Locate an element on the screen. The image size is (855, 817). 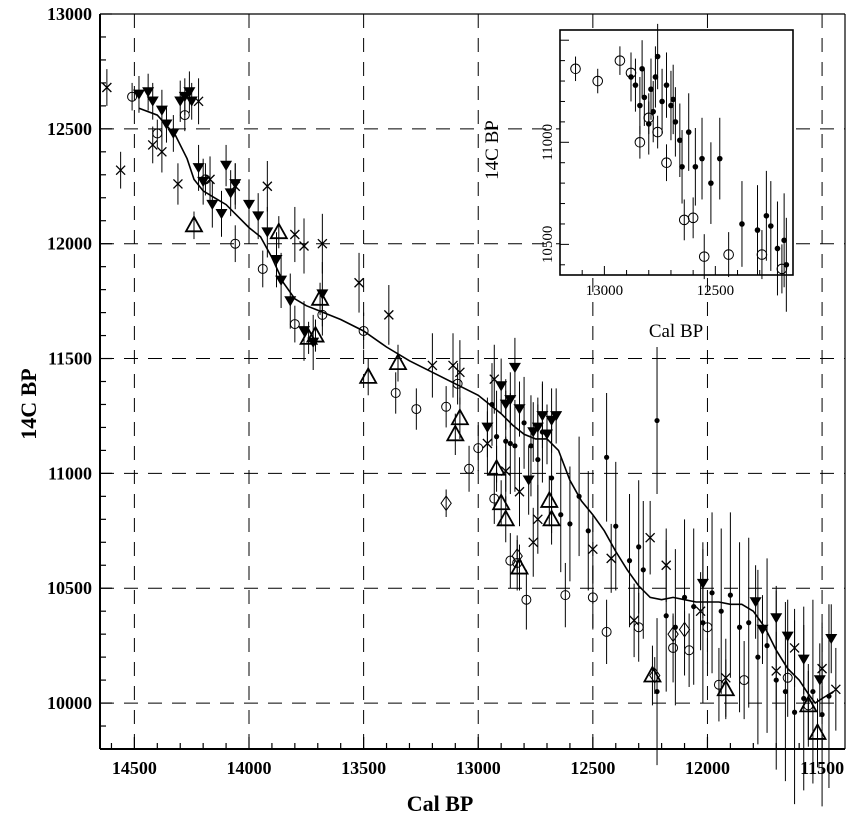
inset-data-points is located at coordinates (680, 167).